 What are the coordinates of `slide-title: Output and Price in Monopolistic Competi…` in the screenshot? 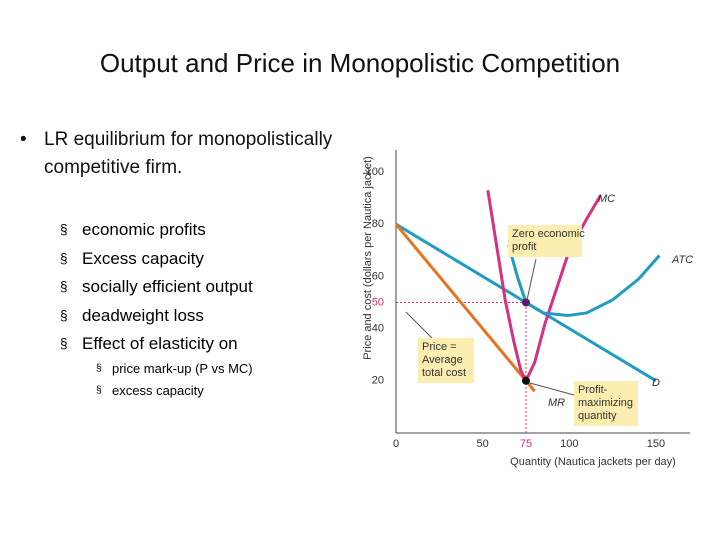 It's located at (360, 63).